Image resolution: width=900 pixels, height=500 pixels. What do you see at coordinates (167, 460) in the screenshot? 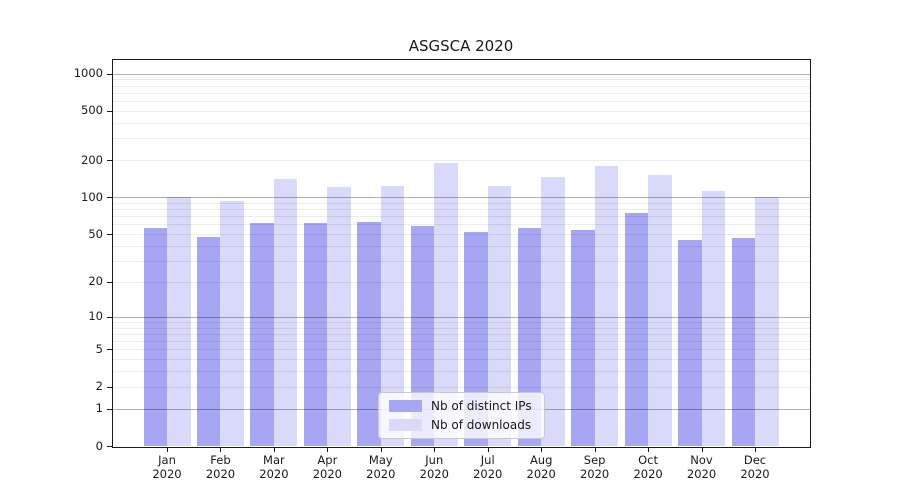
I see `x-tick-label-line: Jan` at bounding box center [167, 460].